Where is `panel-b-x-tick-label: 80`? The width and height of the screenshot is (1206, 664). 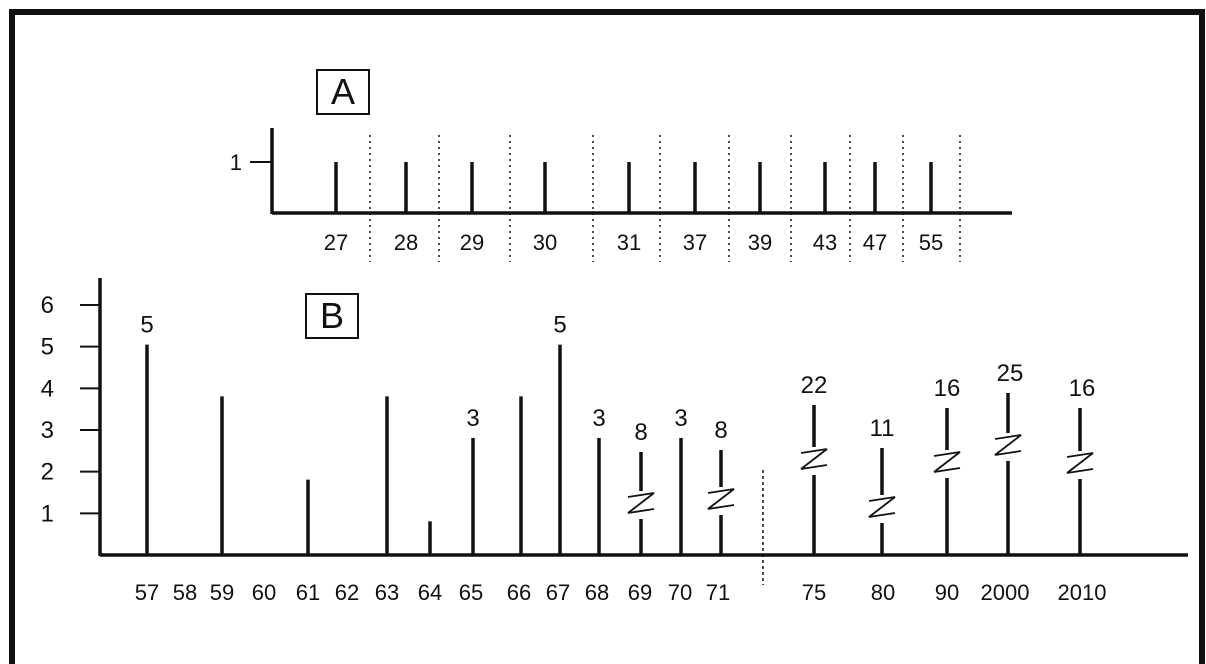
panel-b-x-tick-label: 80 is located at coordinates (883, 592).